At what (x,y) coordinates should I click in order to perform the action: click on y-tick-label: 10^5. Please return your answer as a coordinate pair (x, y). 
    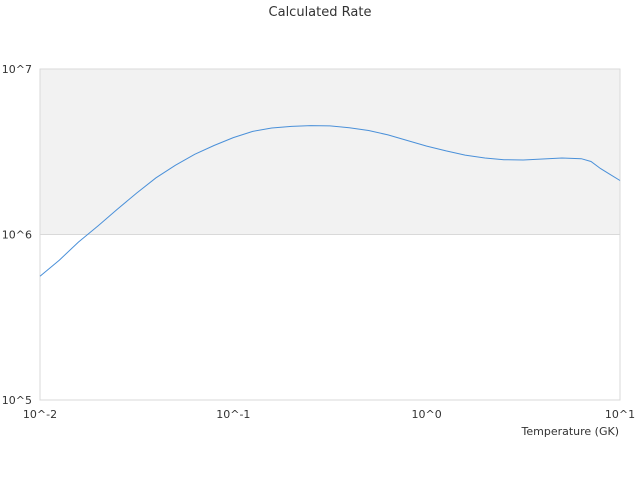
    Looking at the image, I should click on (17, 400).